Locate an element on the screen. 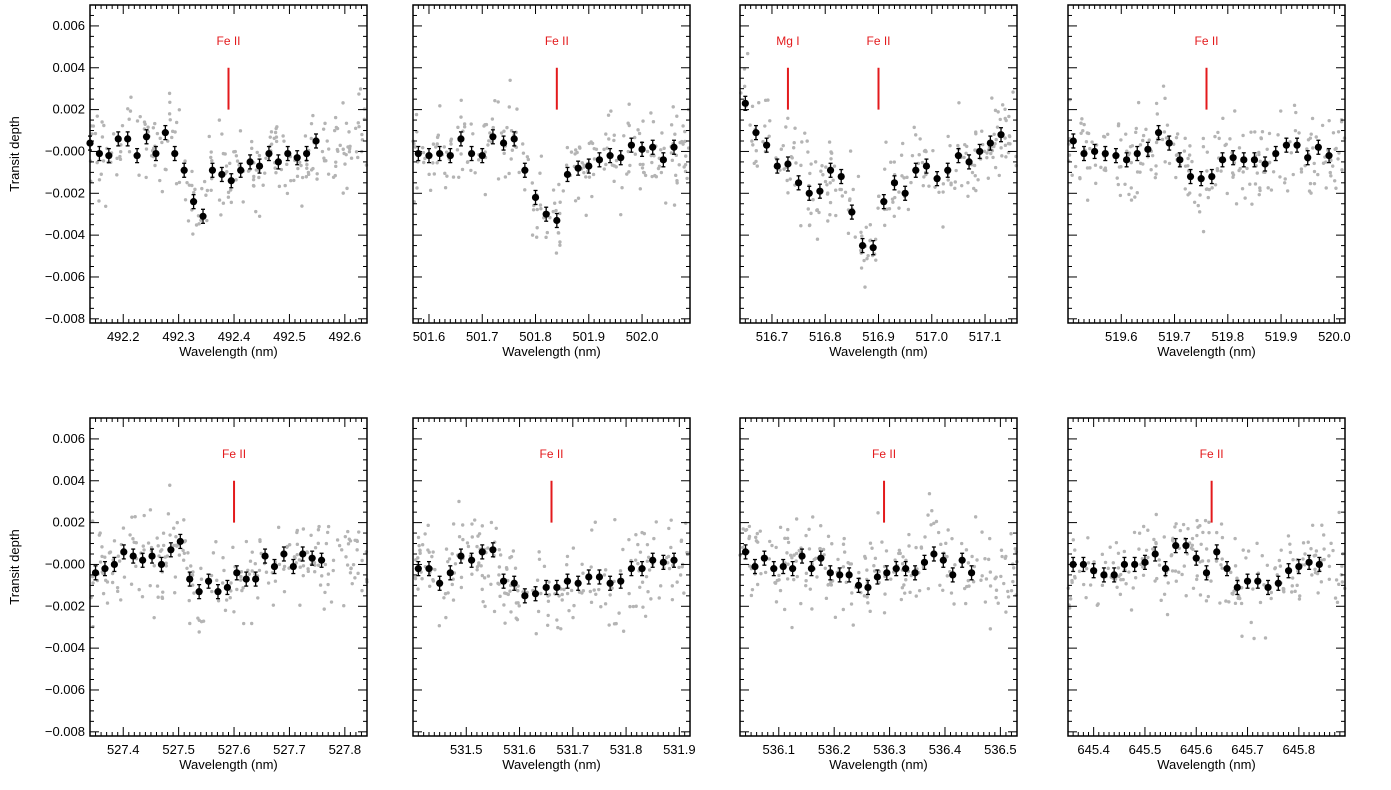  x-tick-label: 531.6 is located at coordinates (519, 749).